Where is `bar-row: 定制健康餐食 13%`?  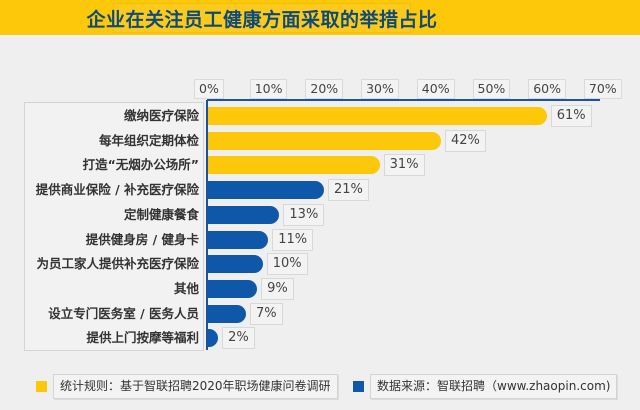 bar-row: 定制健康餐食 13% is located at coordinates (320, 215).